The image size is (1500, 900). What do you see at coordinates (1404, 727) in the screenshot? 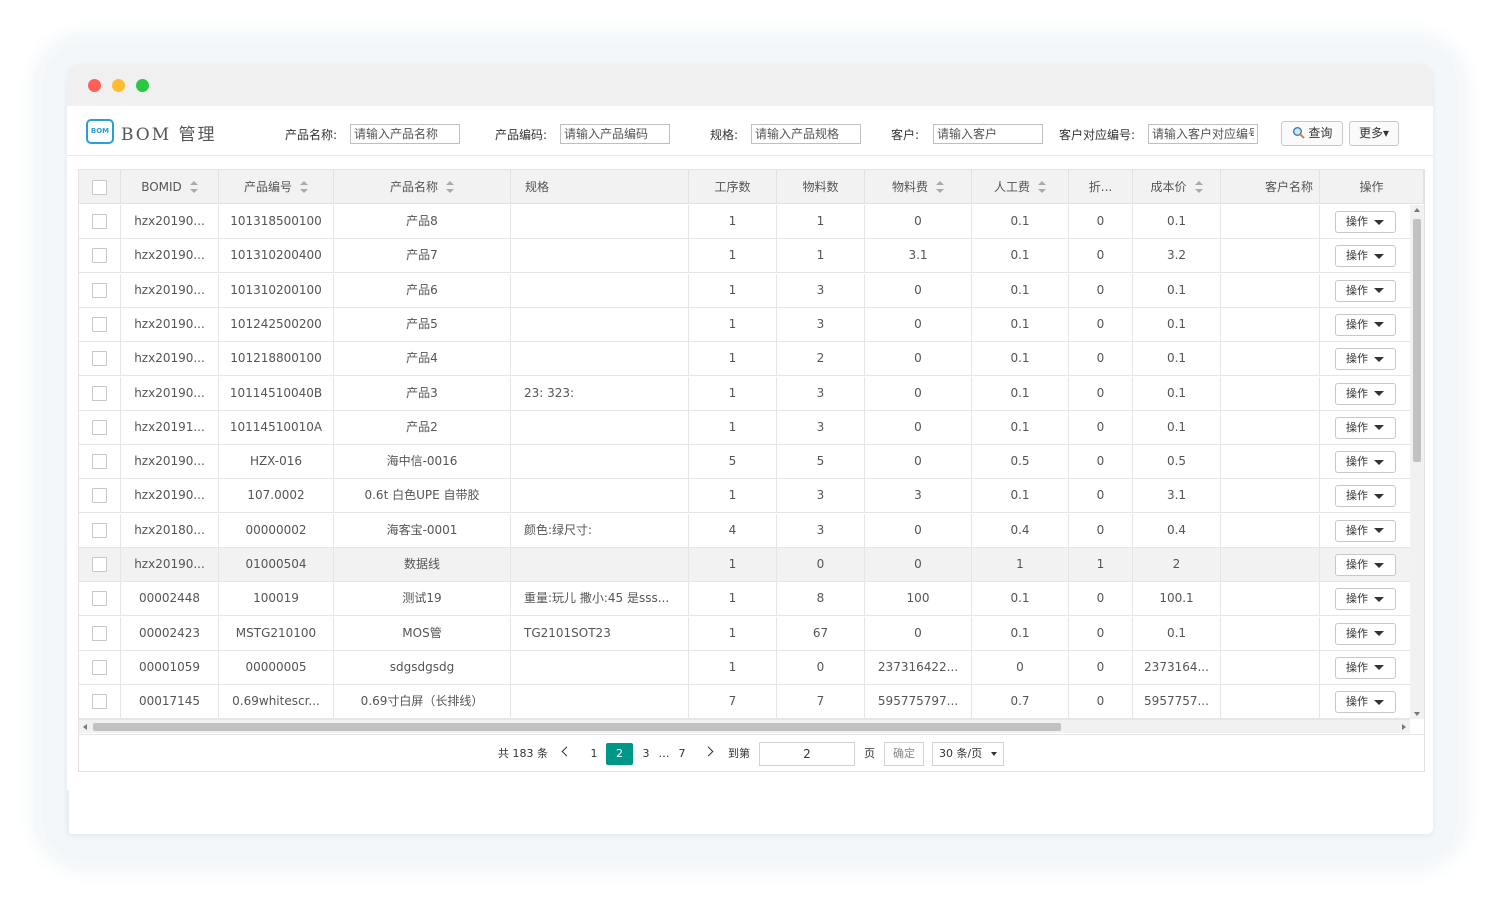
I see `scroll-right-icon` at bounding box center [1404, 727].